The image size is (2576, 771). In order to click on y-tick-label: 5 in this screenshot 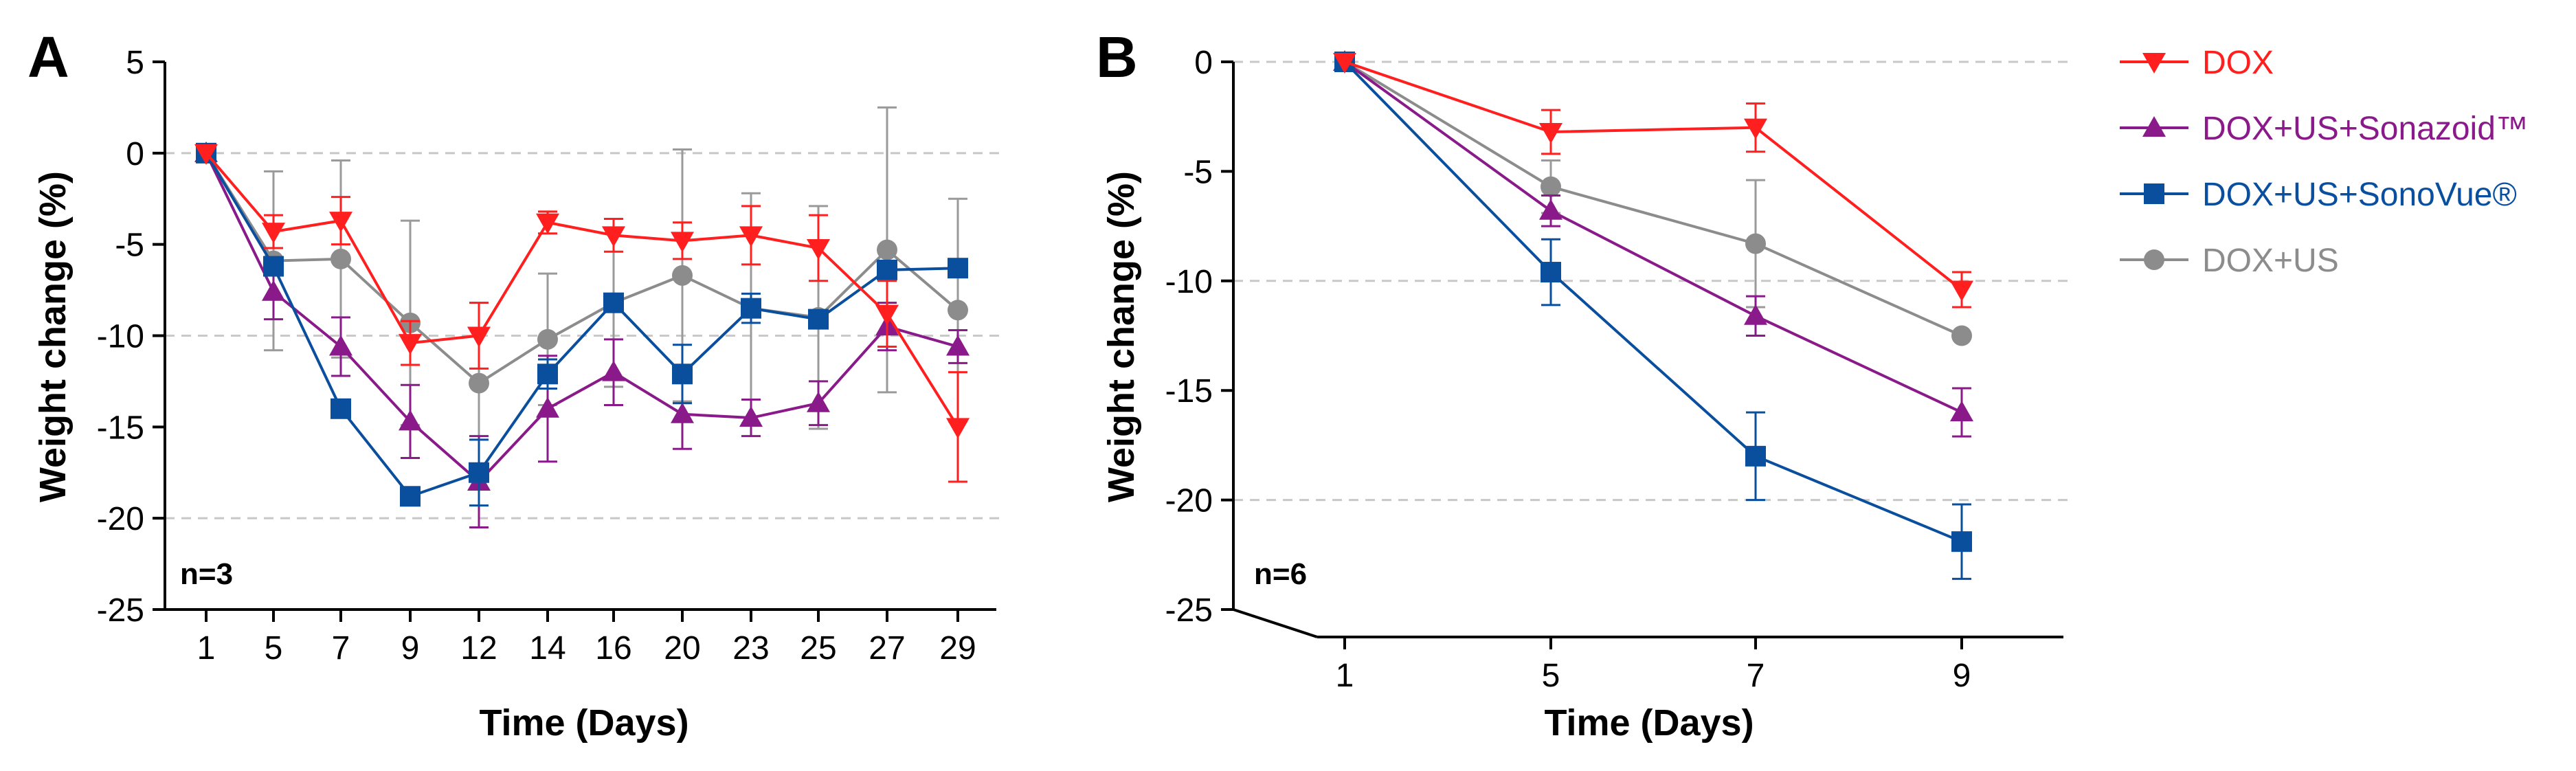, I will do `click(135, 63)`.